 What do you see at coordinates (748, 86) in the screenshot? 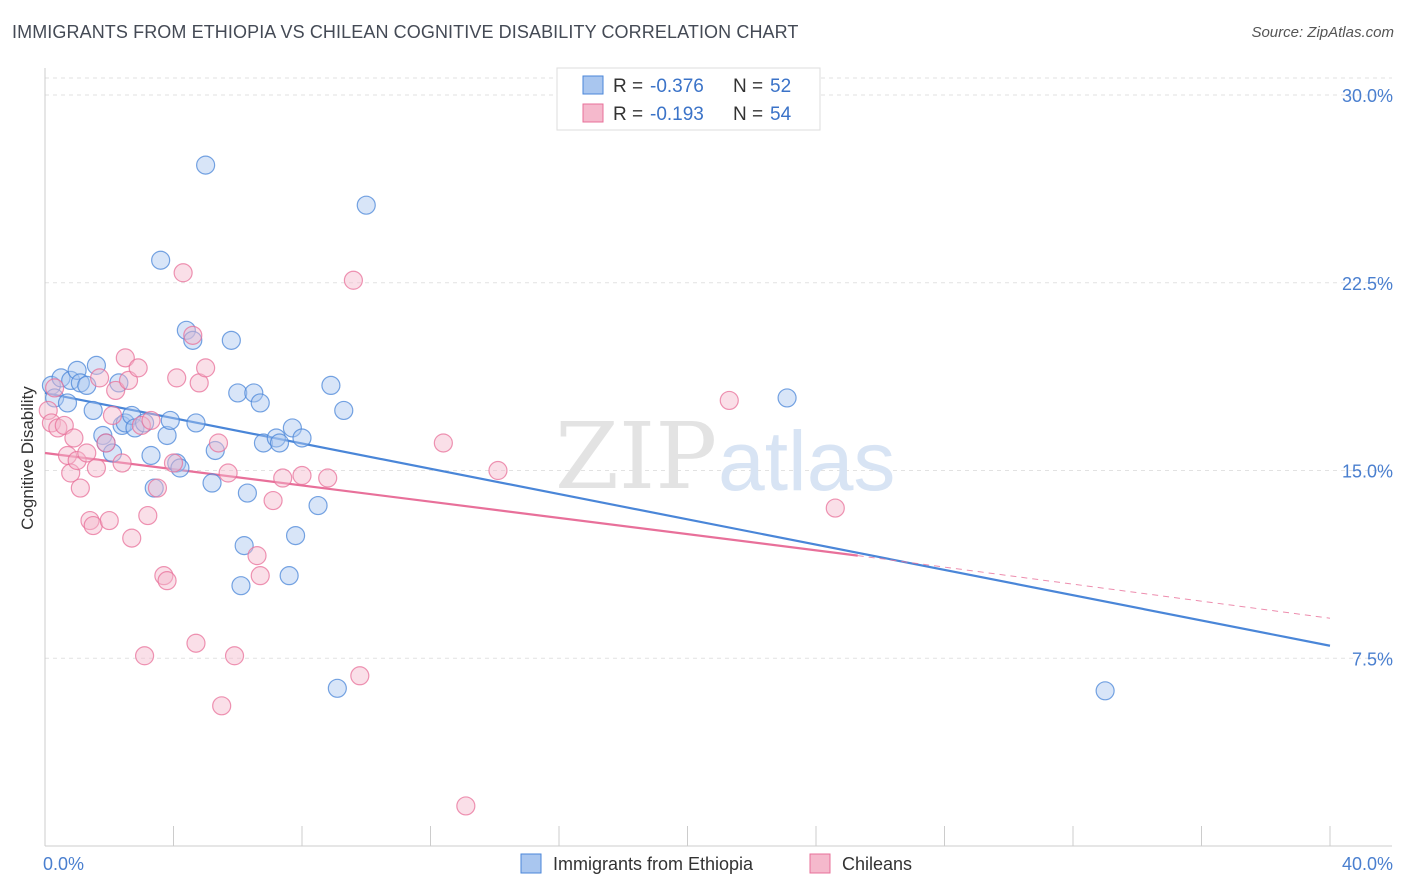
I see `legend-n-label-1: N =` at bounding box center [748, 86].